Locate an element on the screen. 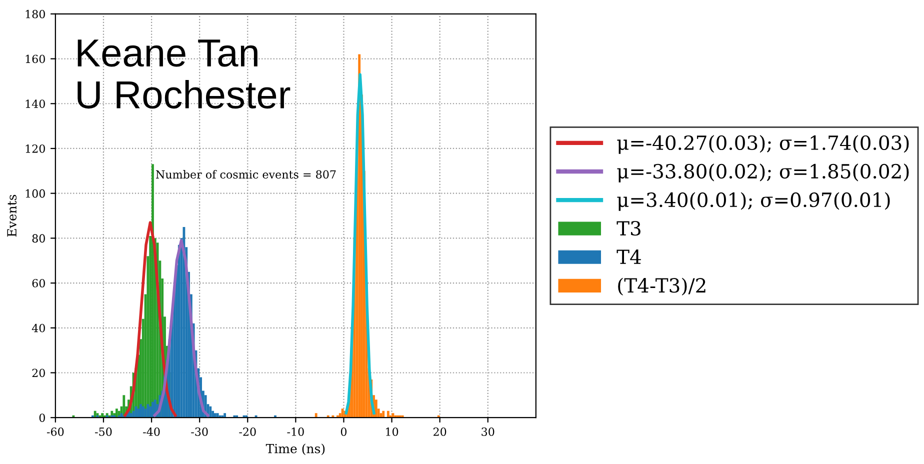 This screenshot has height=464, width=924. x-tick-label: -10 is located at coordinates (295, 432).